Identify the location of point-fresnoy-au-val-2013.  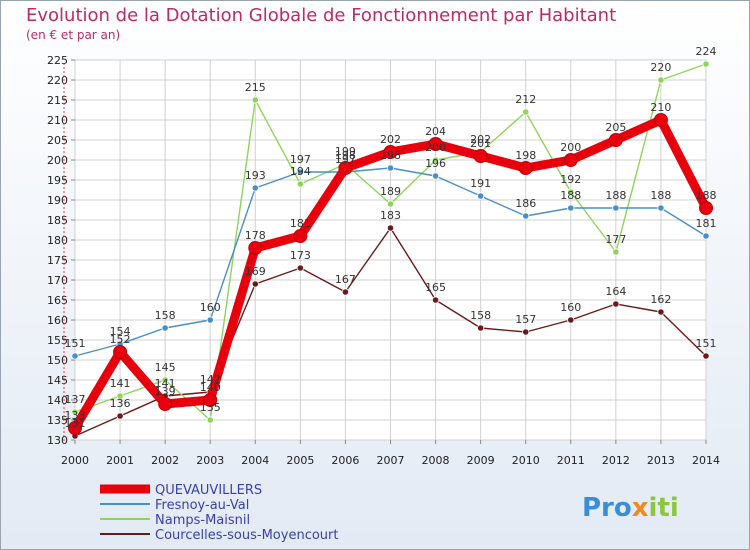
(661, 208).